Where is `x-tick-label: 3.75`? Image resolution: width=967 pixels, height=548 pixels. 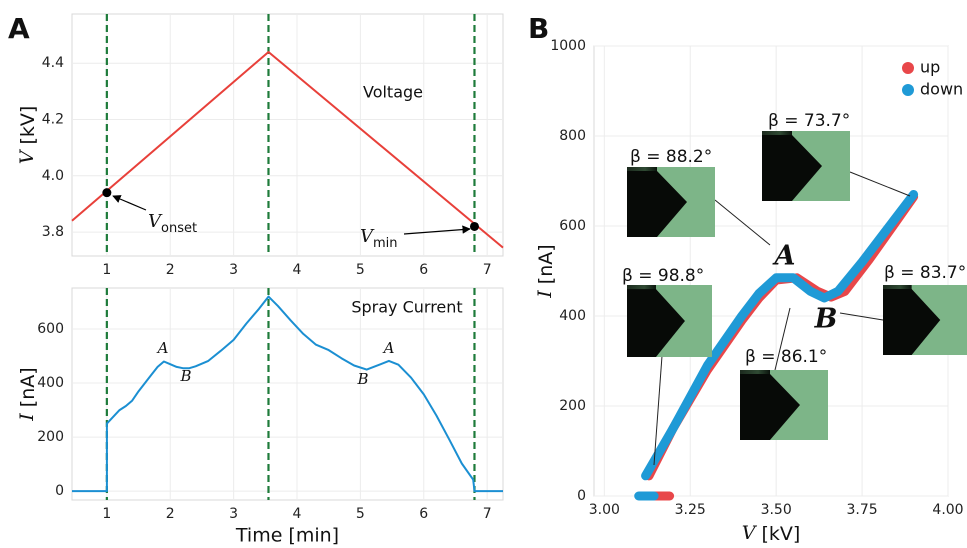 x-tick-label: 3.75 is located at coordinates (861, 510).